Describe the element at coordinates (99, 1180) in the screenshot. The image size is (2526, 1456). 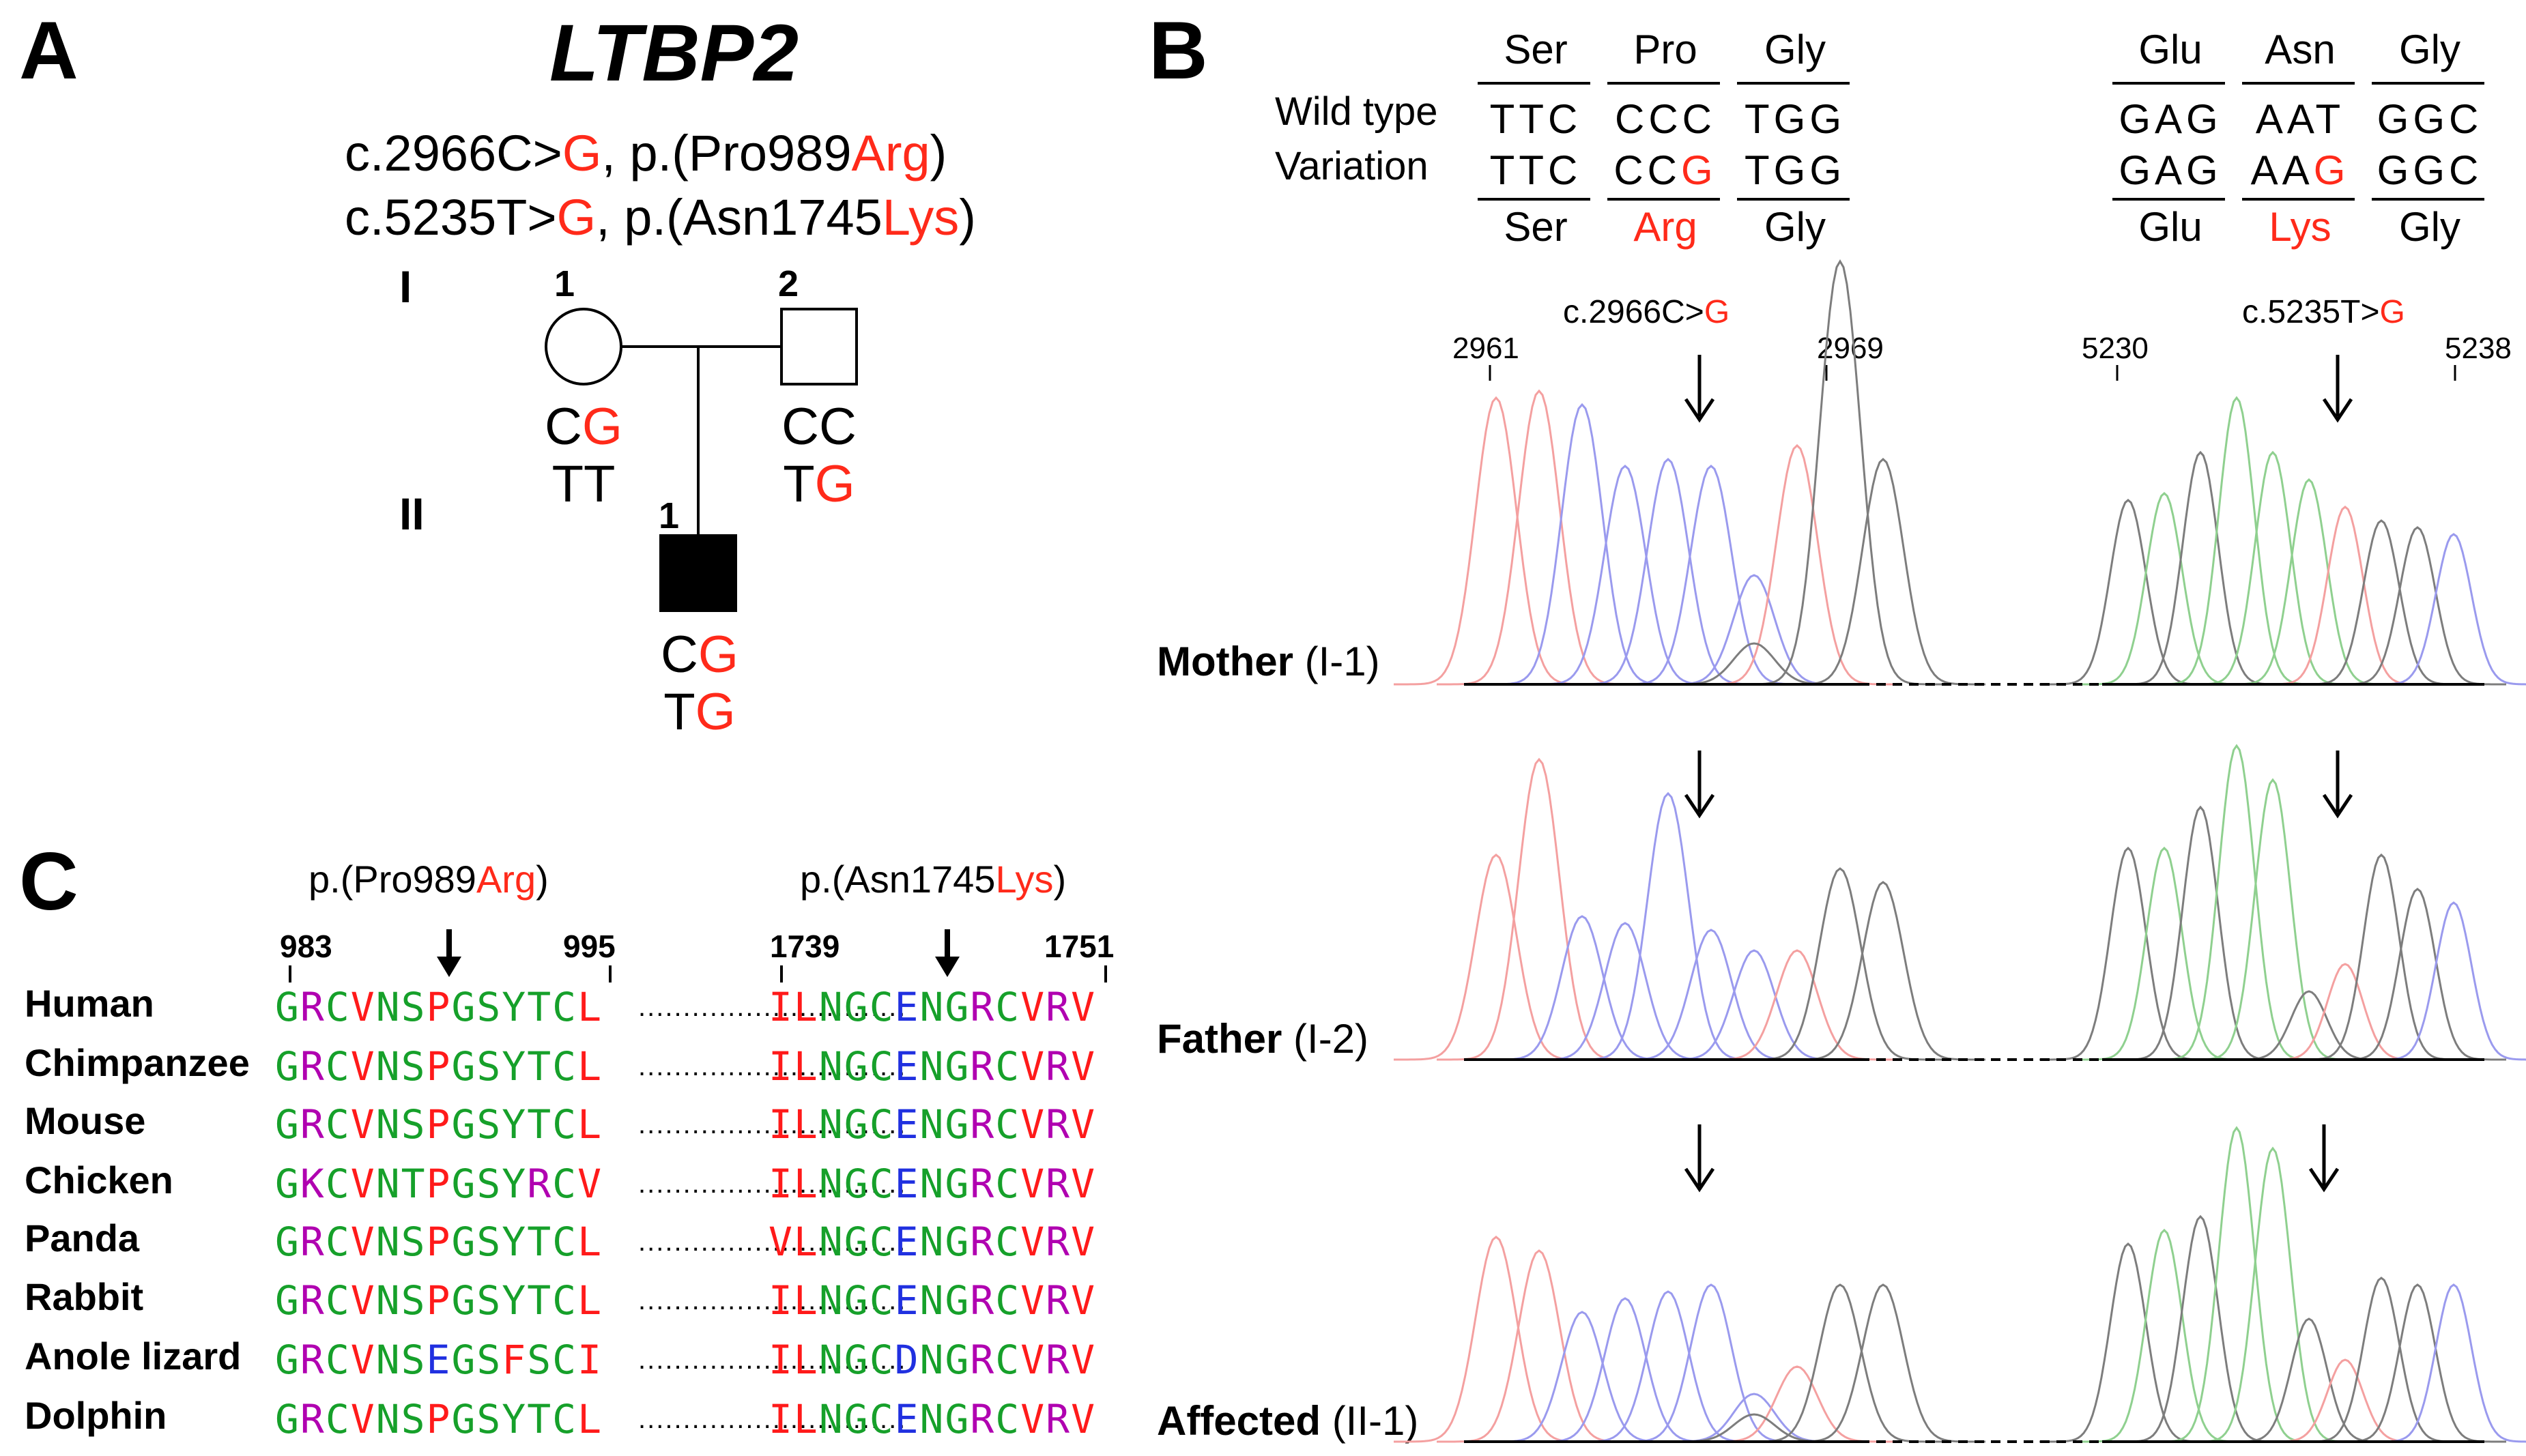
I see `species-name: Chicken` at that location.